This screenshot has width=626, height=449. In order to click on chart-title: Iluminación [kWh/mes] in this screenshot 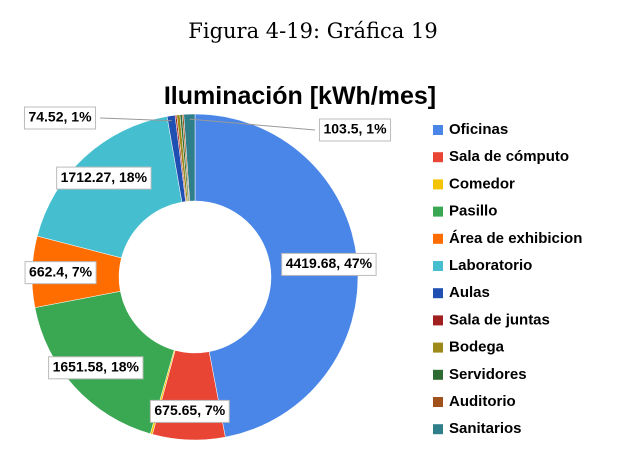, I will do `click(300, 96)`.